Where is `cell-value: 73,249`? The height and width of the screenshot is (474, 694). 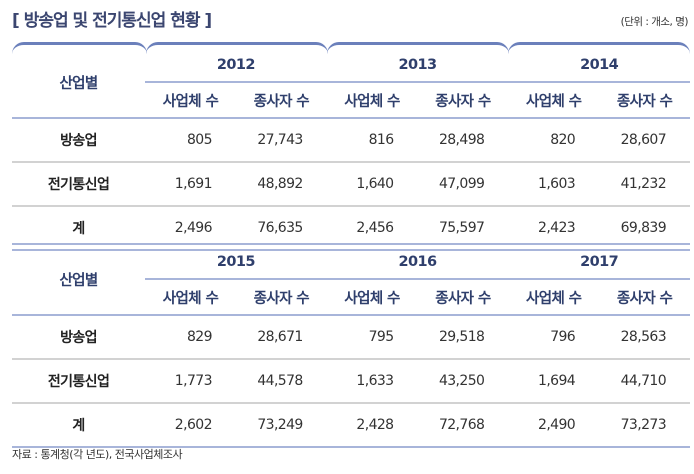
cell-value: 73,249 is located at coordinates (281, 425).